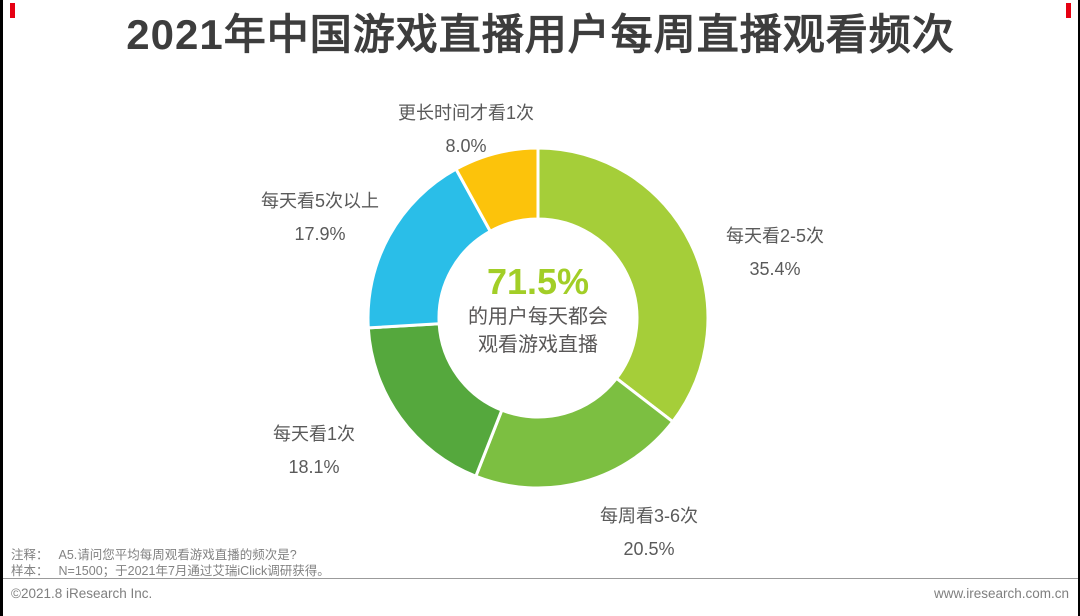  What do you see at coordinates (649, 516) in the screenshot?
I see `slice-label-text: 每周看3-6次` at bounding box center [649, 516].